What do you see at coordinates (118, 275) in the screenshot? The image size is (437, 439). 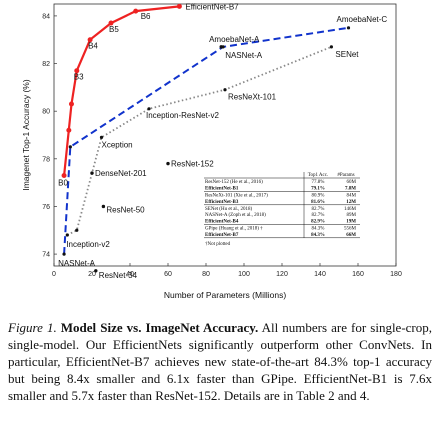 I see `model-point-label: ResNet-34` at bounding box center [118, 275].